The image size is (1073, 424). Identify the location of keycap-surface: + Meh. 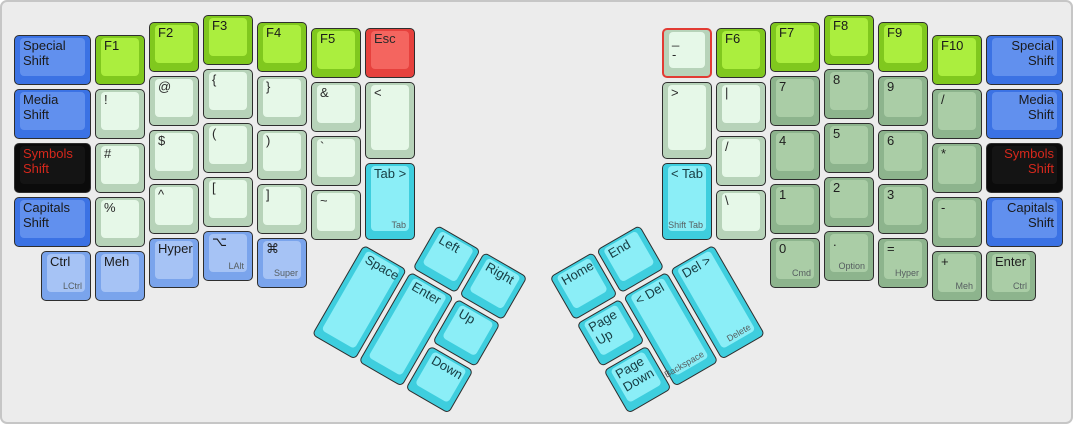
(957, 273).